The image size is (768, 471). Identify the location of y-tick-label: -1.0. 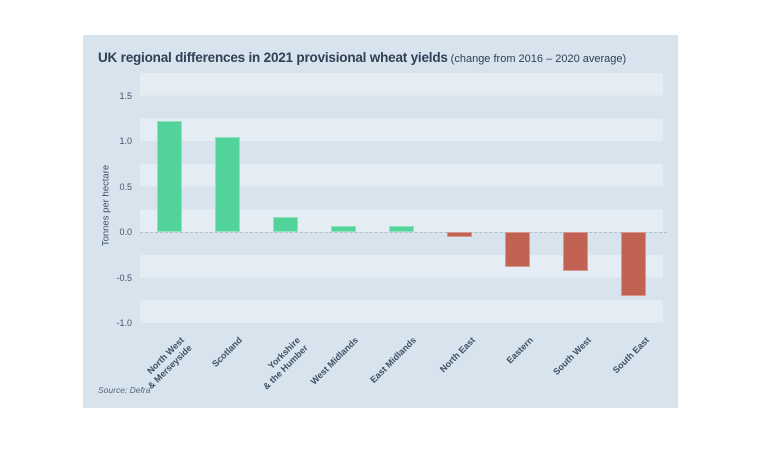
(124, 323).